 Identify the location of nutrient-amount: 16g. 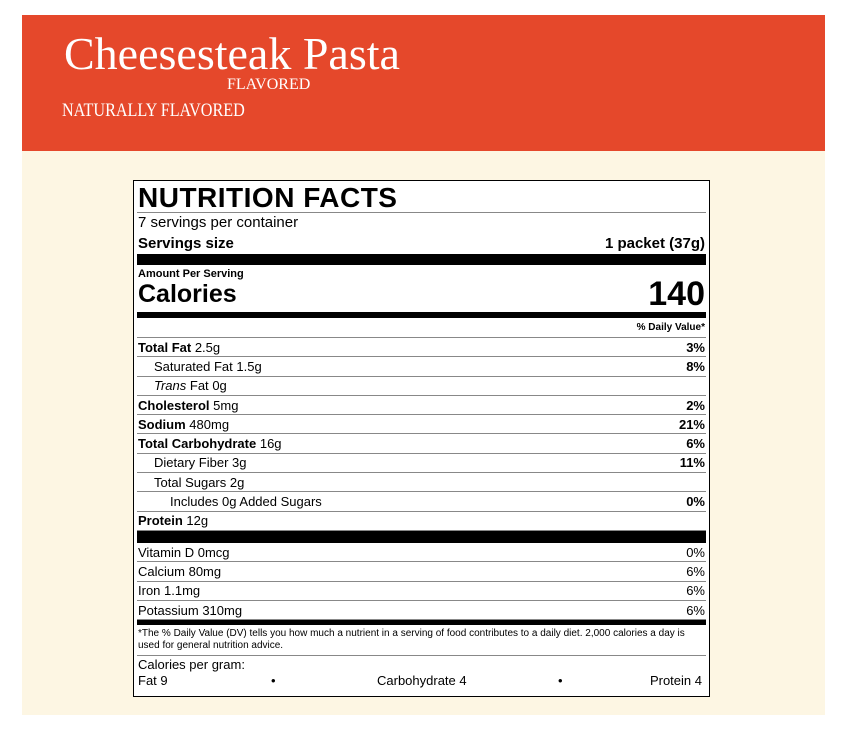
(270, 444).